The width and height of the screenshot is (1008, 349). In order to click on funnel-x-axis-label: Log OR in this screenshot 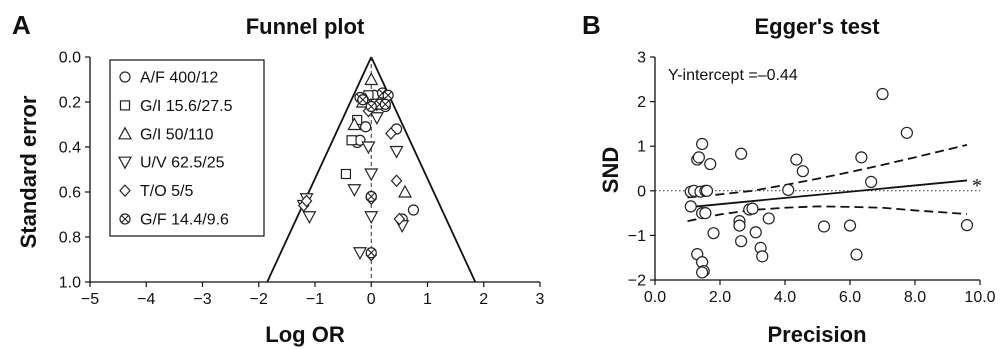, I will do `click(305, 334)`.